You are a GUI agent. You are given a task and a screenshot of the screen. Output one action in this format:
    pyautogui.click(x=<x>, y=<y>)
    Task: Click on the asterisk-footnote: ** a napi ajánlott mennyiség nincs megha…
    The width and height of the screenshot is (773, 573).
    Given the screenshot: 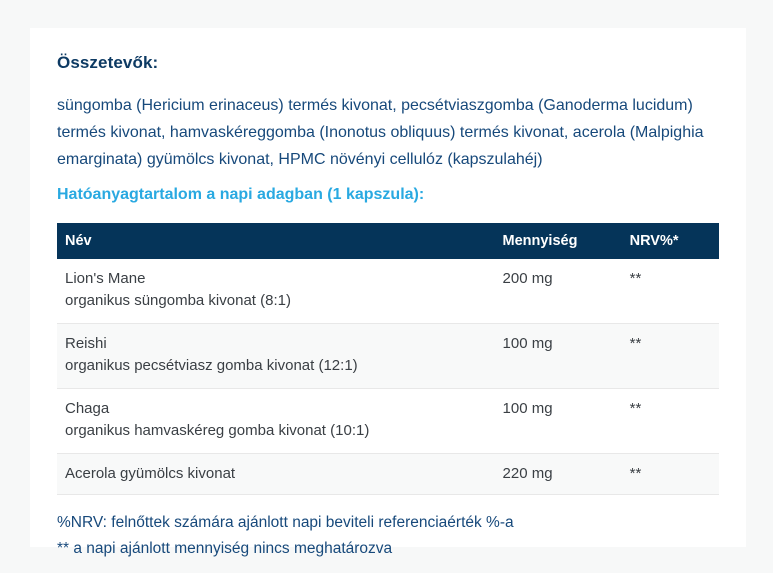 What is the action you would take?
    pyautogui.click(x=225, y=548)
    